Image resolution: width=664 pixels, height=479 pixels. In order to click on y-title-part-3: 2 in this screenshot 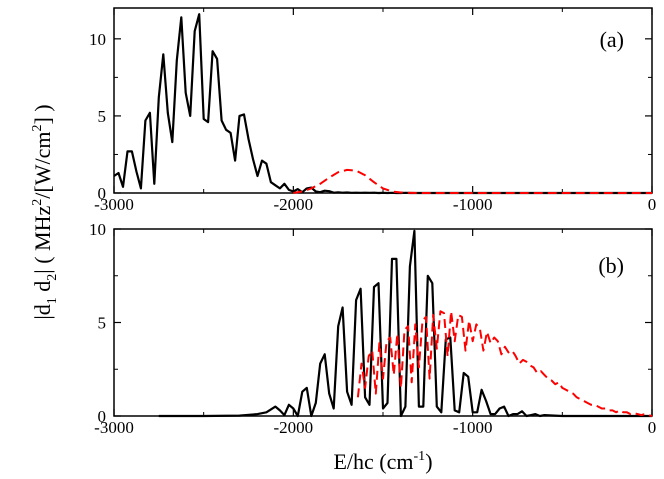, I will do `click(52, 277)`.